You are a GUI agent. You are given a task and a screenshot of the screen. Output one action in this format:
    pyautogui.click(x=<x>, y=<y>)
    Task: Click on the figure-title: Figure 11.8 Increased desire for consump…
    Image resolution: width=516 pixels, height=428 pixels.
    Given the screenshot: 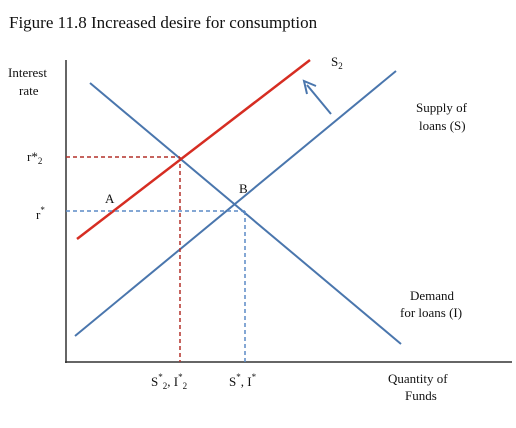 What is the action you would take?
    pyautogui.click(x=163, y=22)
    